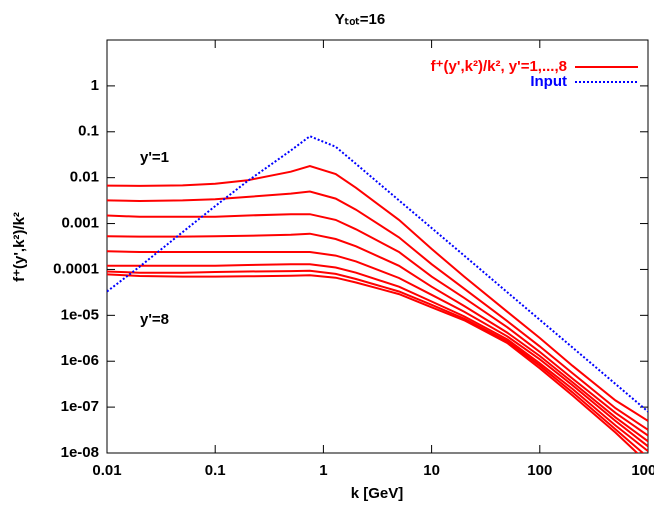 Image resolution: width=654 pixels, height=506 pixels. Describe the element at coordinates (431, 470) in the screenshot. I see `x-tick-label: 10` at that location.